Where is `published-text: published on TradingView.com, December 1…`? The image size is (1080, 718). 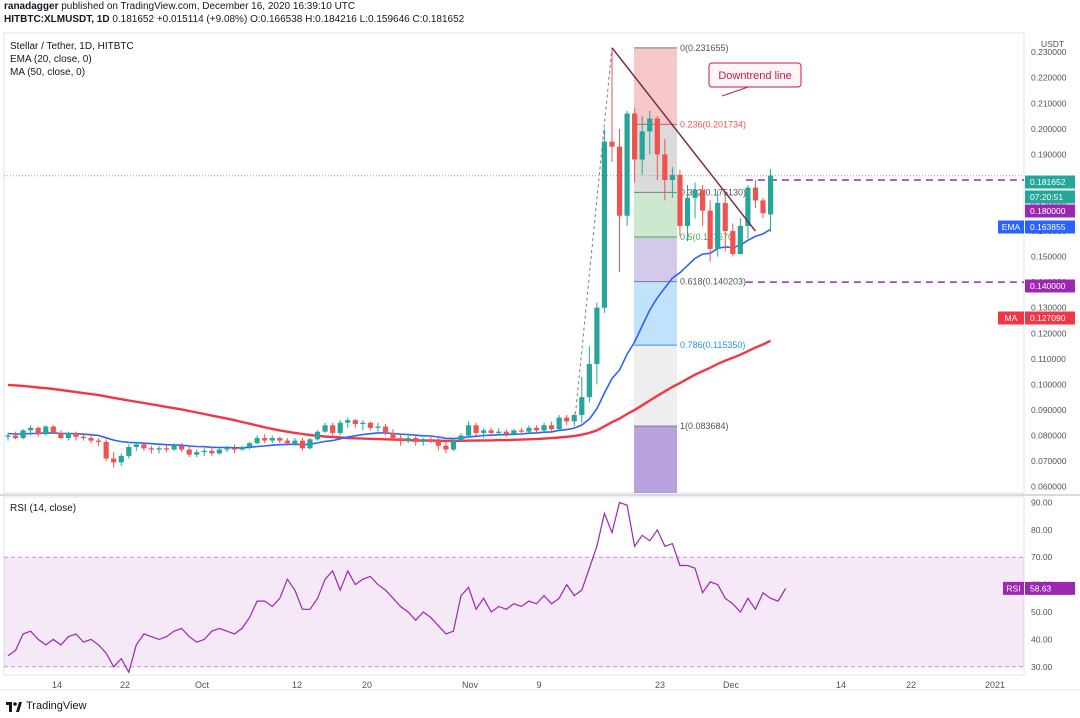
published-text: published on TradingView.com, December 1… is located at coordinates (208, 6).